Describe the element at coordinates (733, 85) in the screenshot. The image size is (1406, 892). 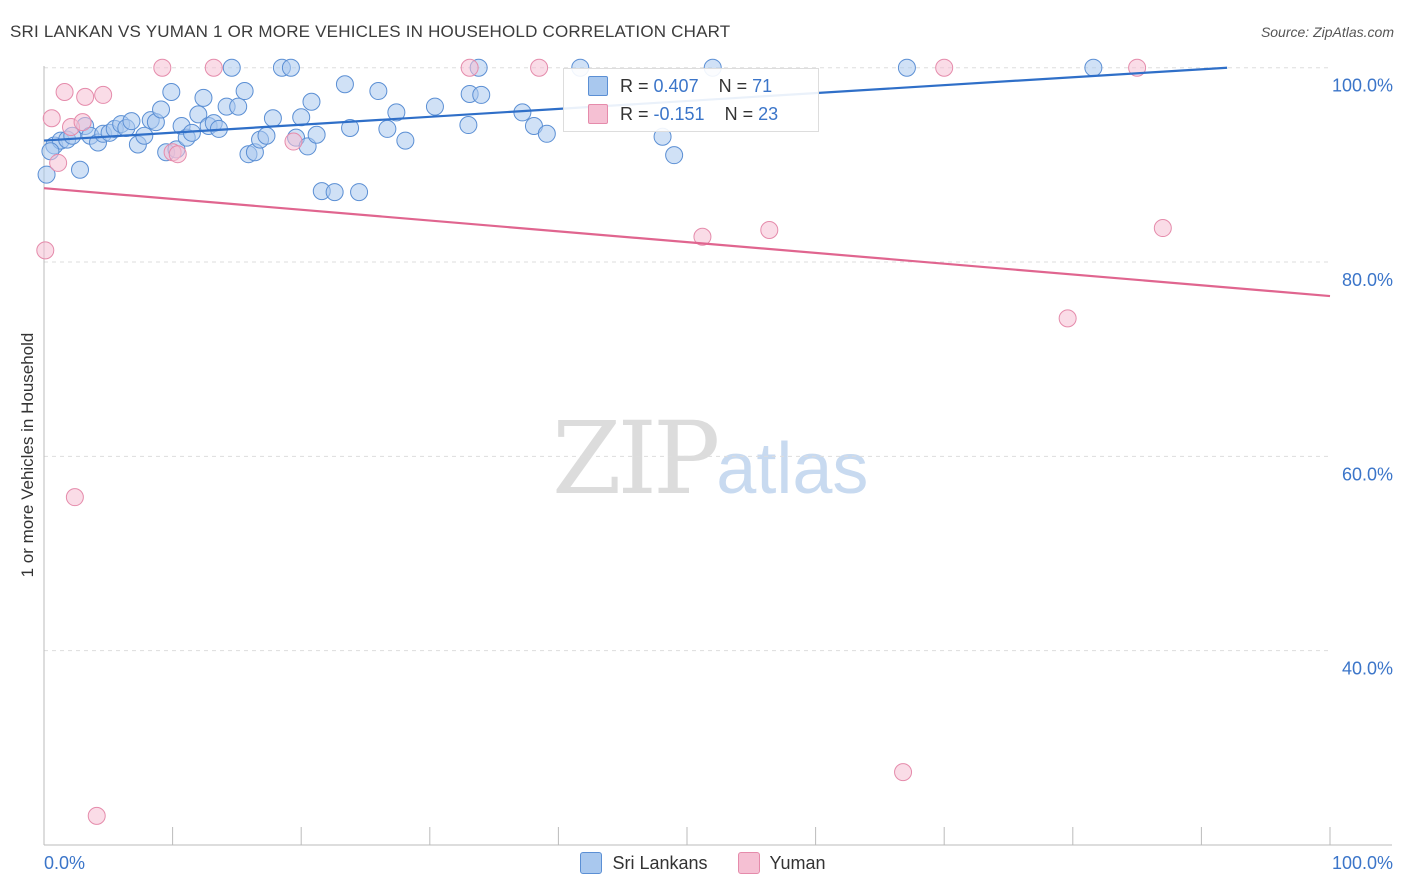
I see `sri-n-label: N =` at that location.